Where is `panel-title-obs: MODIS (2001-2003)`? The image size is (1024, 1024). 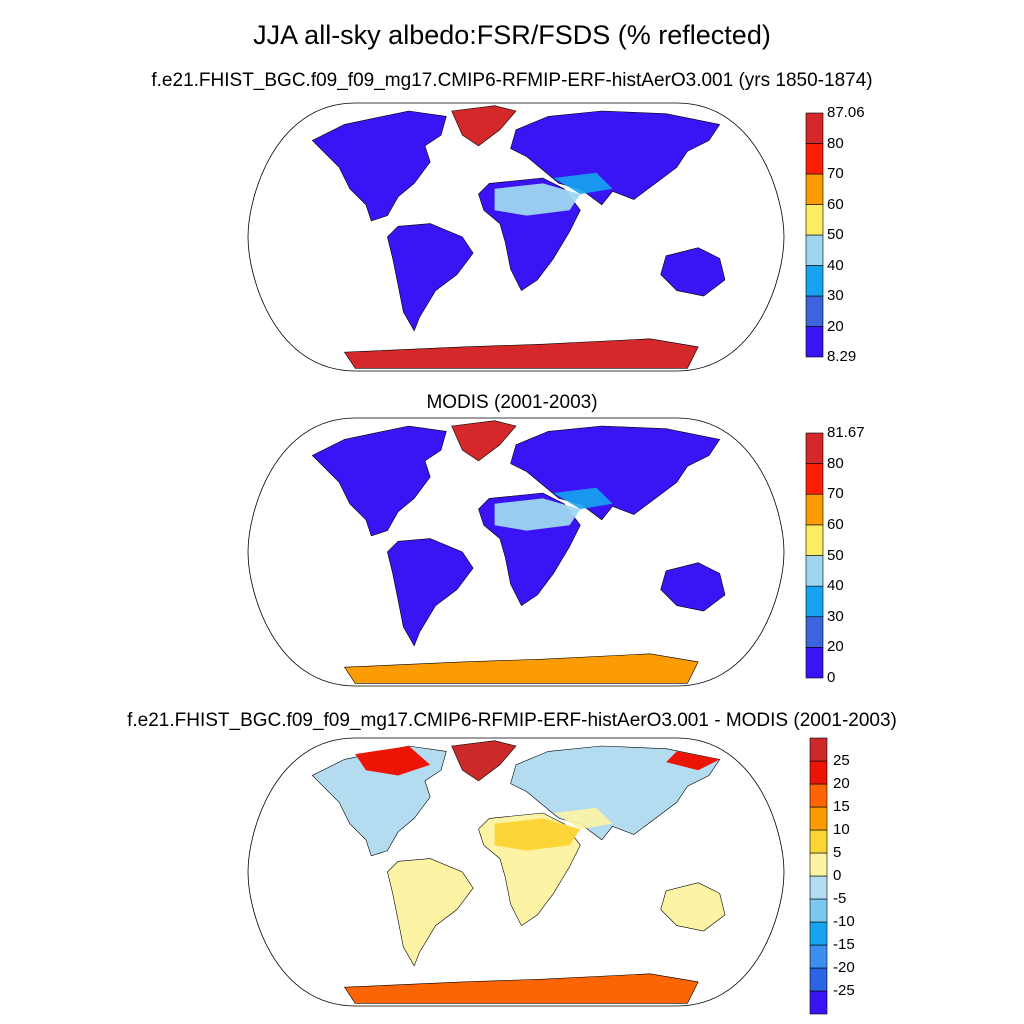
panel-title-obs: MODIS (2001-2003) is located at coordinates (512, 402).